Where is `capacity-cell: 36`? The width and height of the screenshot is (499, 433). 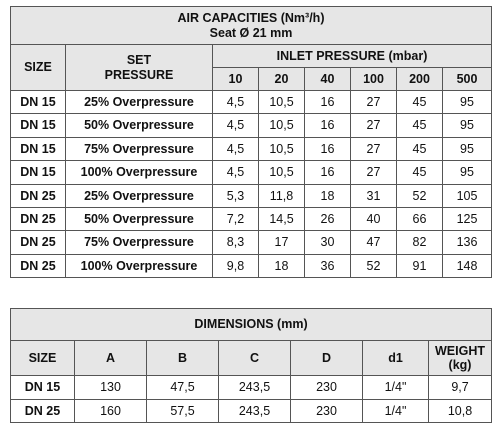 capacity-cell: 36 is located at coordinates (327, 266).